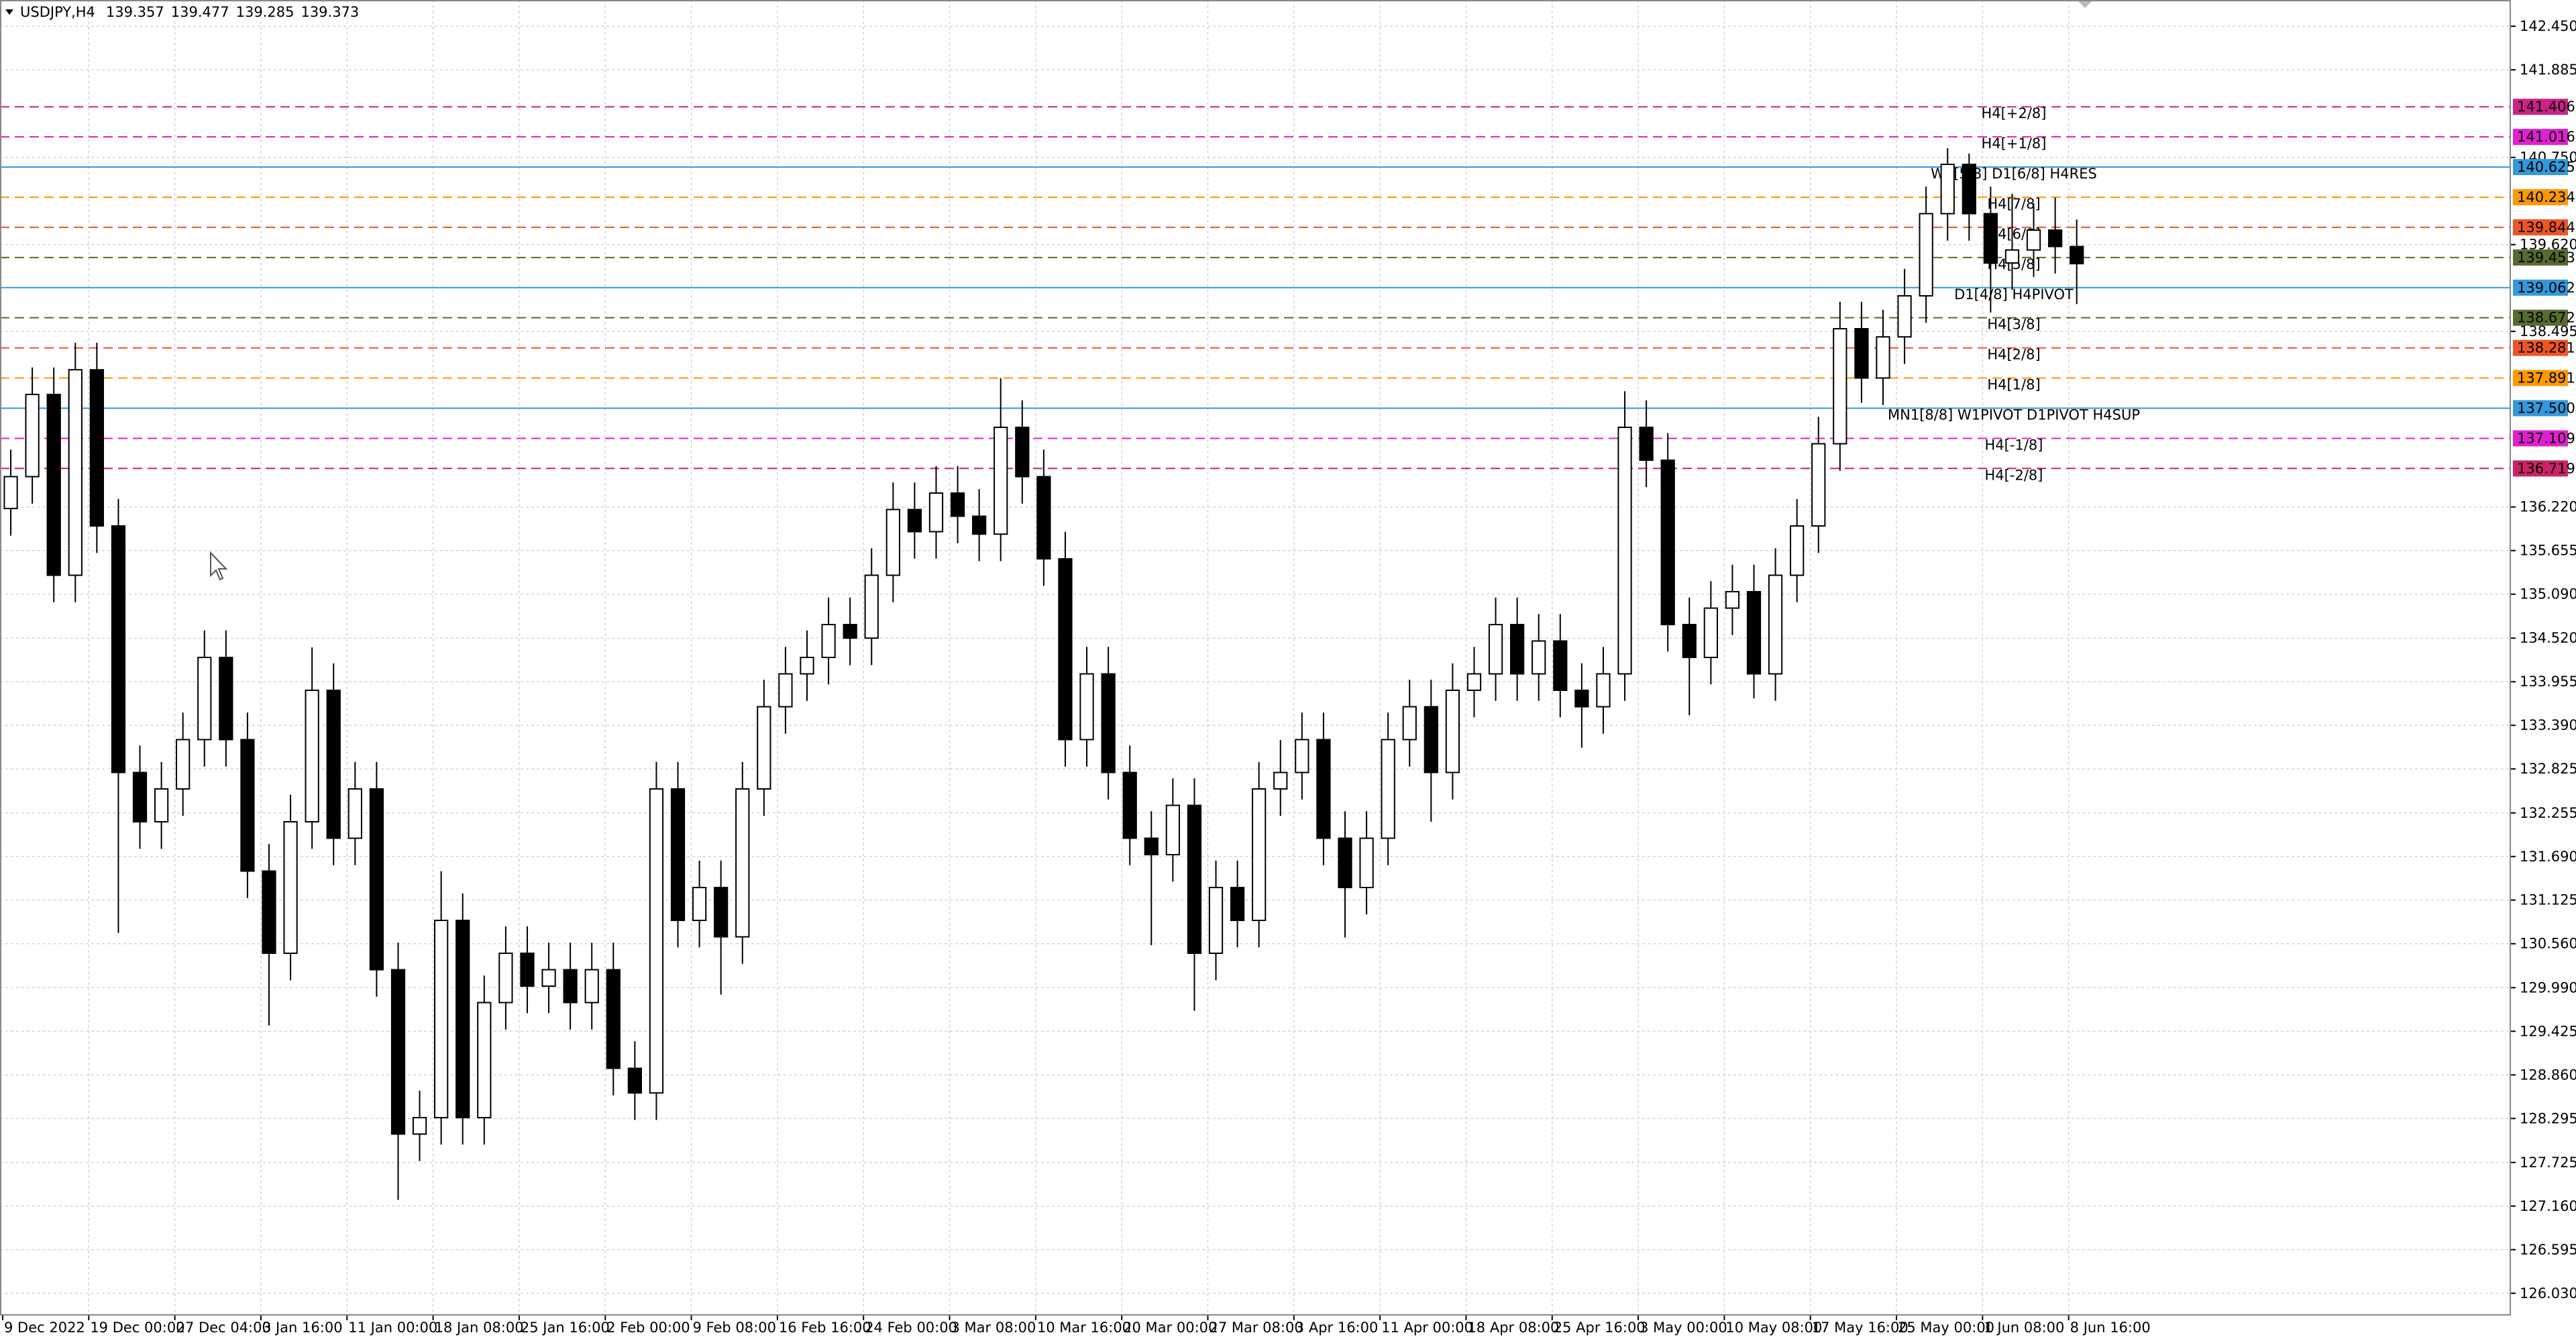  I want to click on menu-triangle, so click(9, 12).